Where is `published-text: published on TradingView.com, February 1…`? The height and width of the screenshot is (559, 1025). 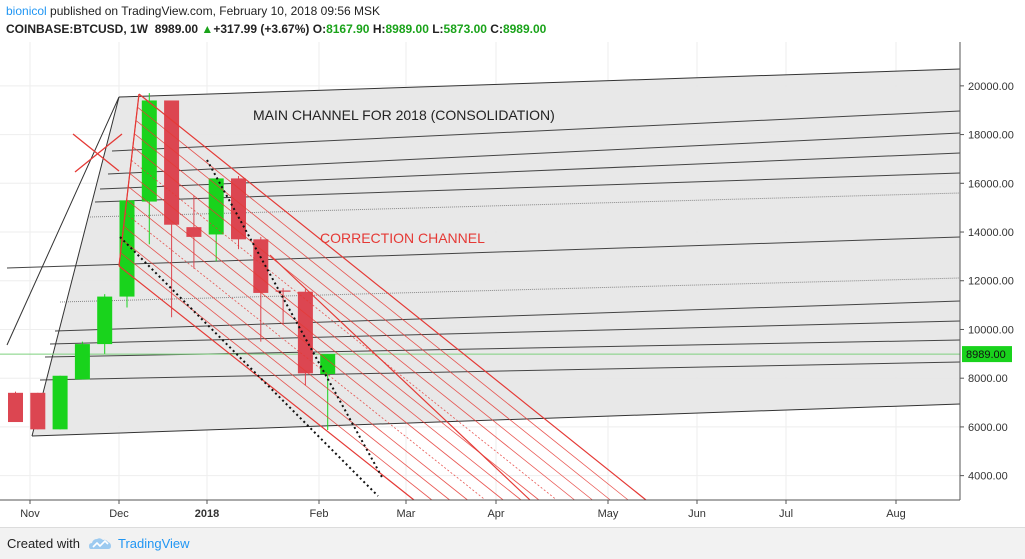 published-text: published on TradingView.com, February 1… is located at coordinates (215, 11).